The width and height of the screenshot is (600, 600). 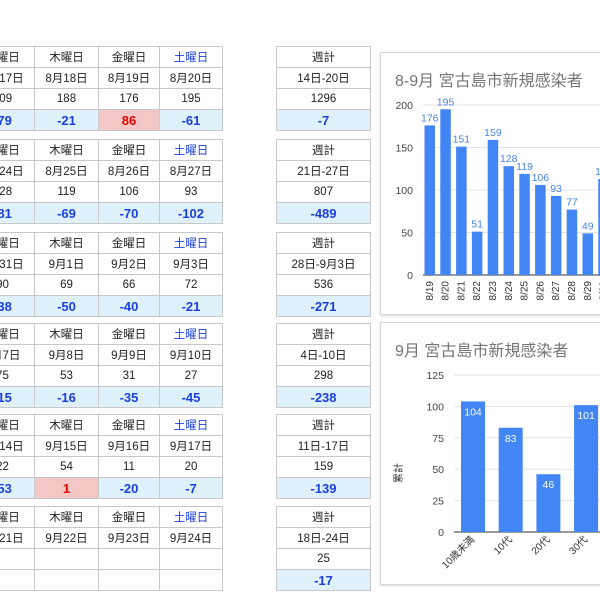 What do you see at coordinates (129, 99) in the screenshot?
I see `count-cell: 176` at bounding box center [129, 99].